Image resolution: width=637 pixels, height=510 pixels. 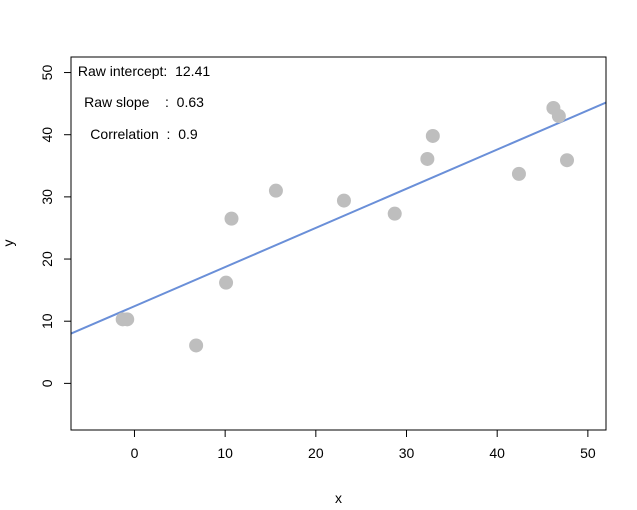 I want to click on y-axis-title: y, so click(x=8, y=243).